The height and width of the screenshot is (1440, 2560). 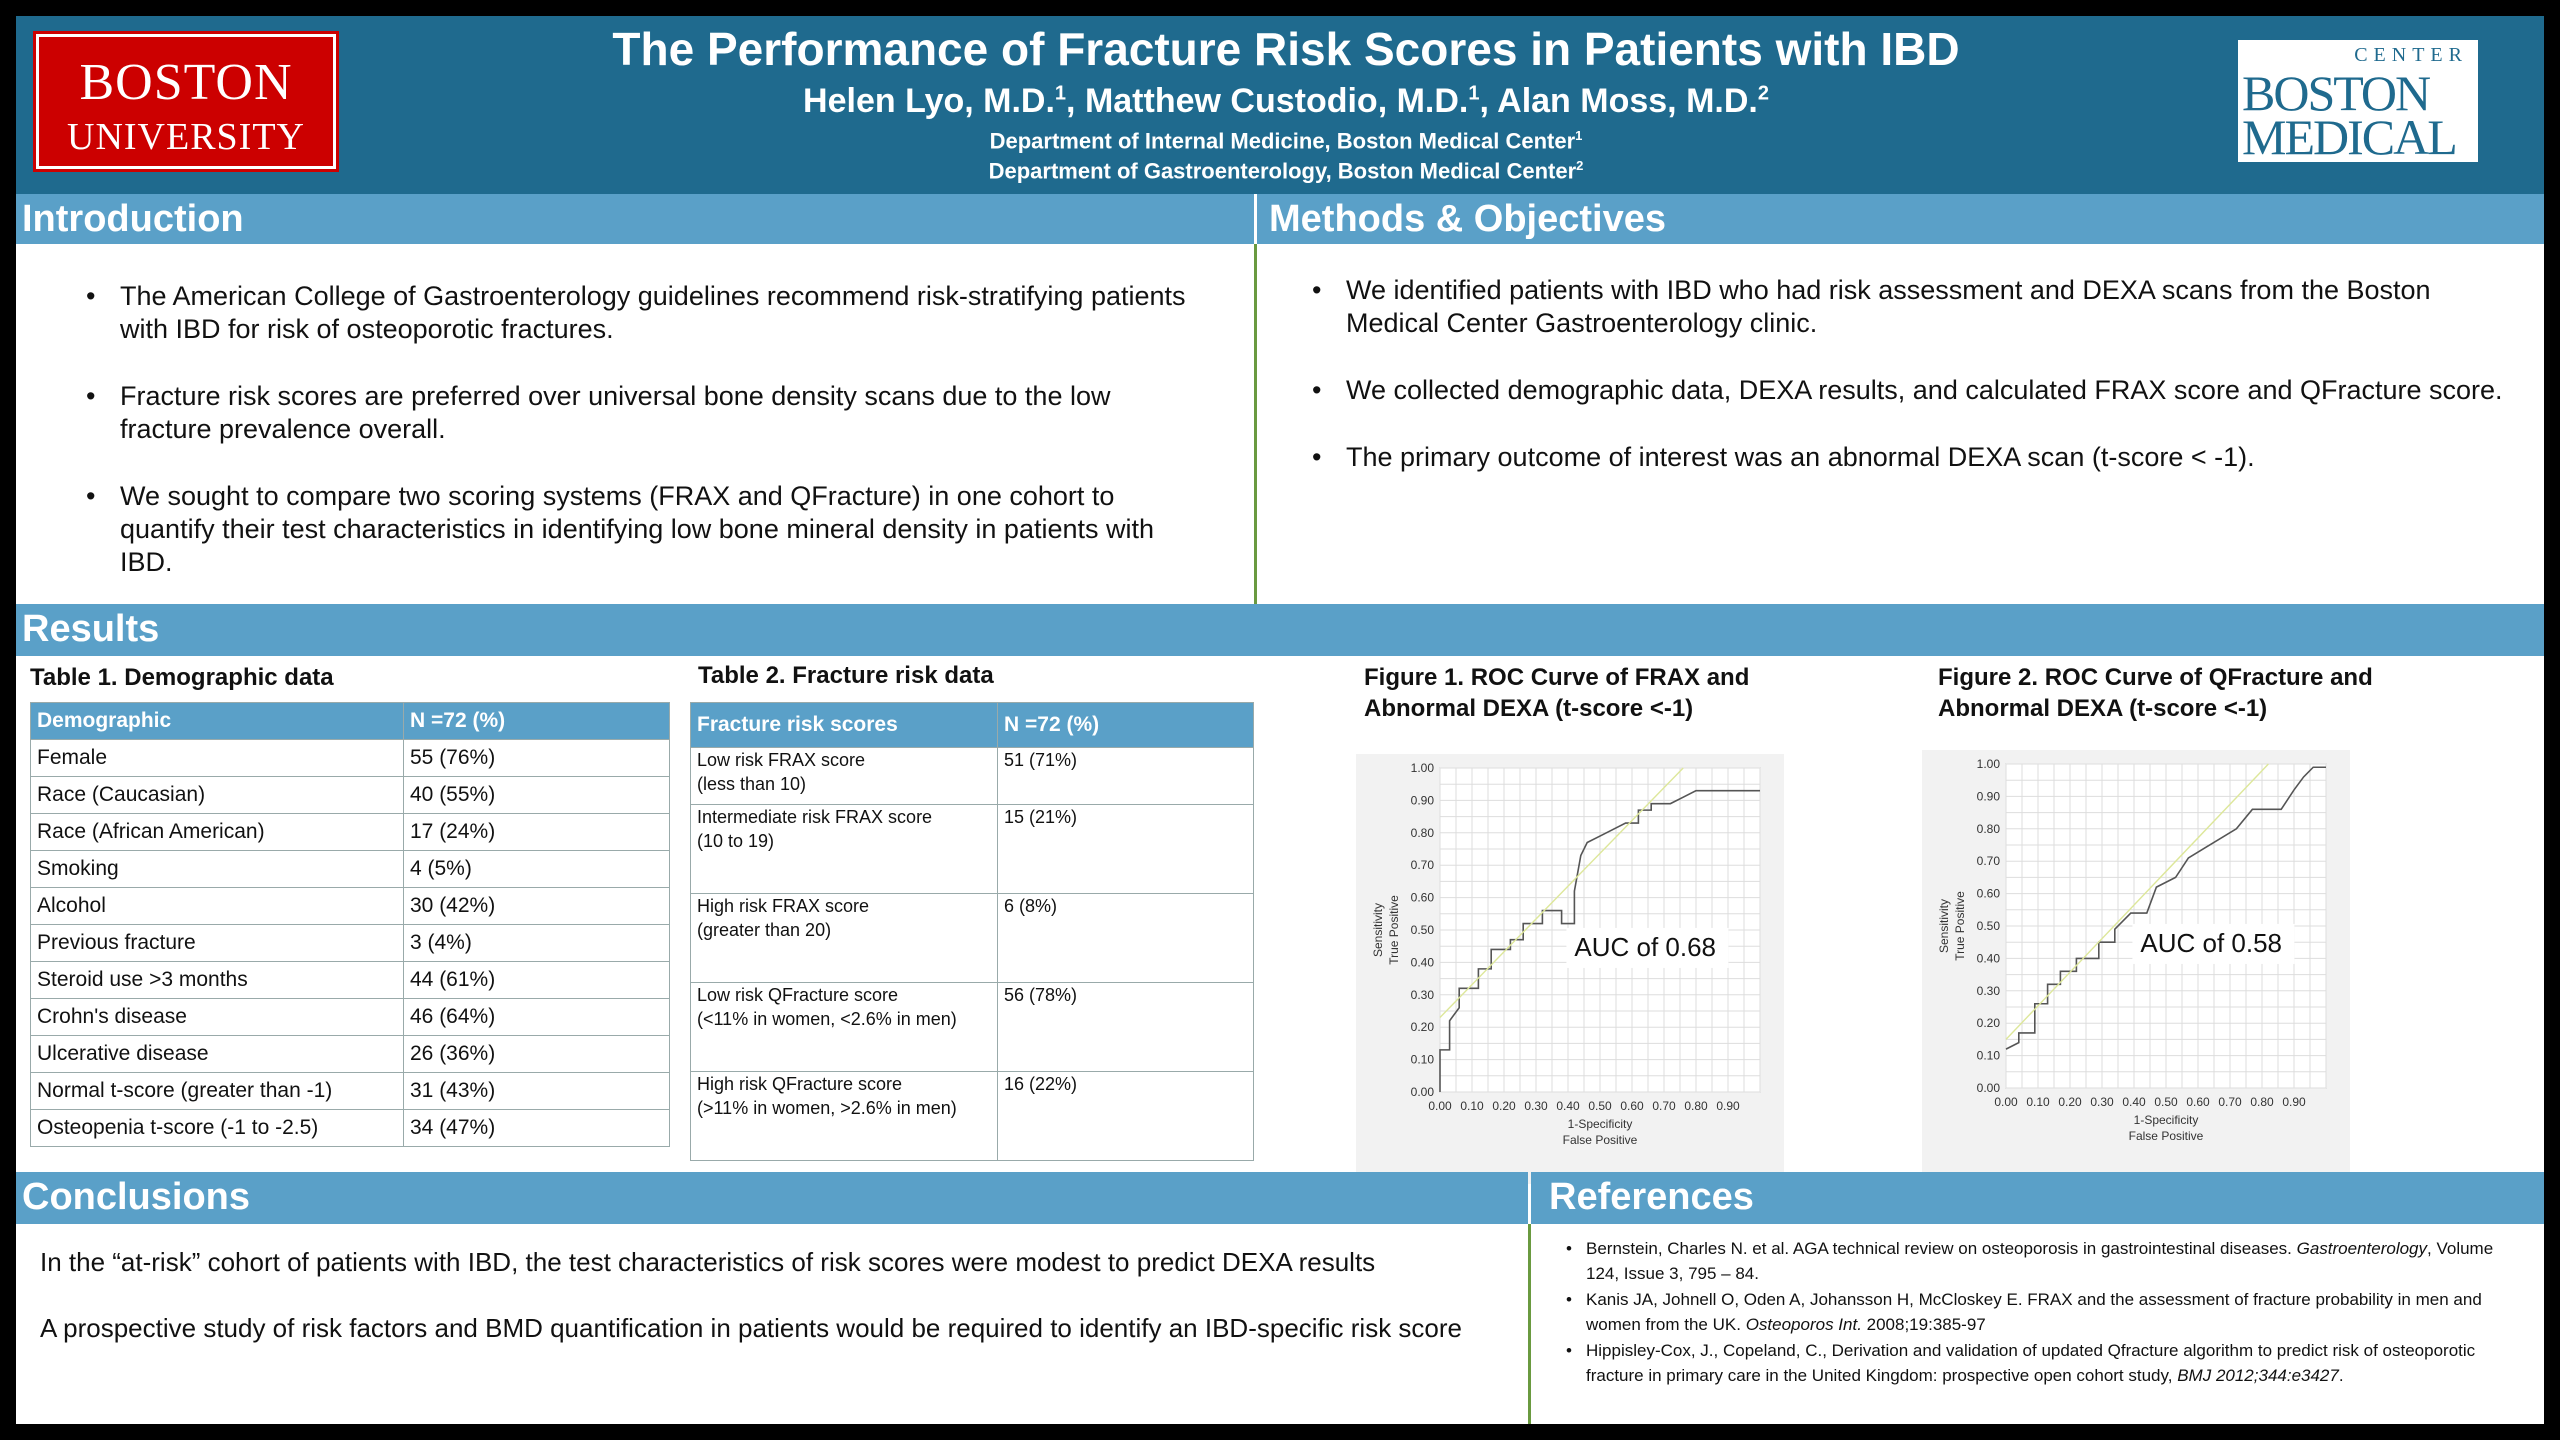 I want to click on author-1-sup: 1, so click(x=1060, y=93).